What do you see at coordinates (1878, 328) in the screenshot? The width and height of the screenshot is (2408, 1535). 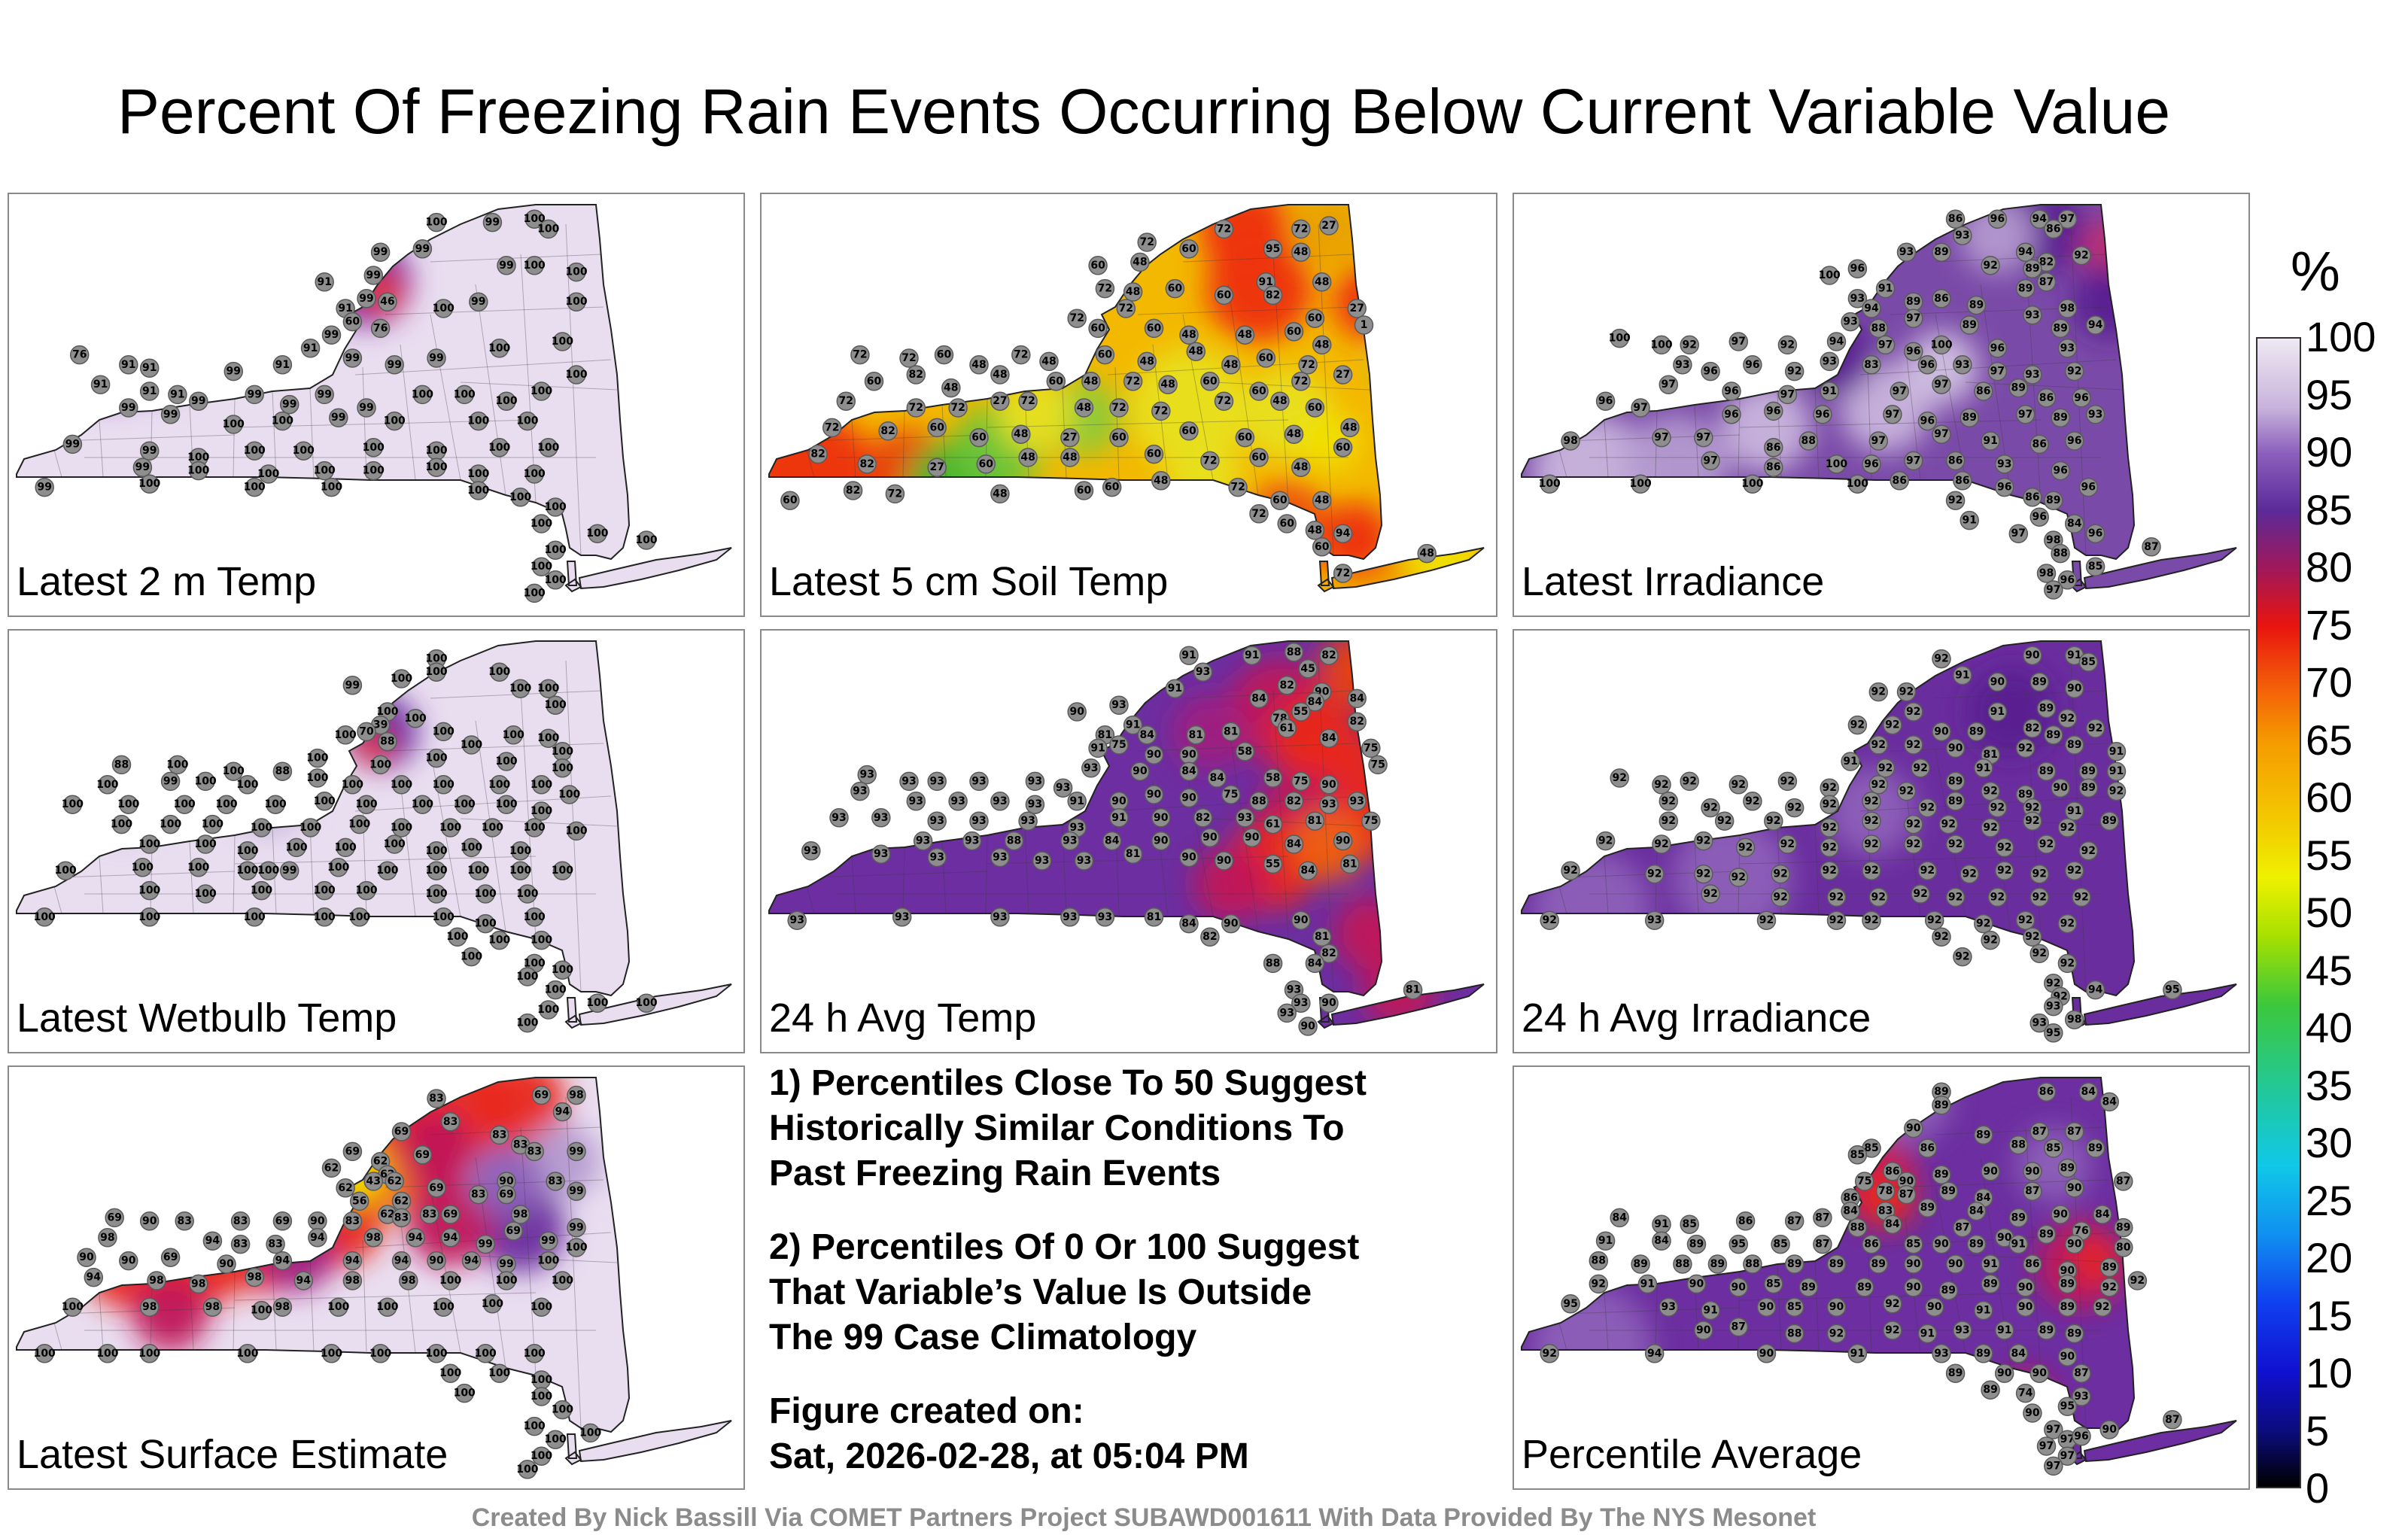 I see `station-marker: 88` at bounding box center [1878, 328].